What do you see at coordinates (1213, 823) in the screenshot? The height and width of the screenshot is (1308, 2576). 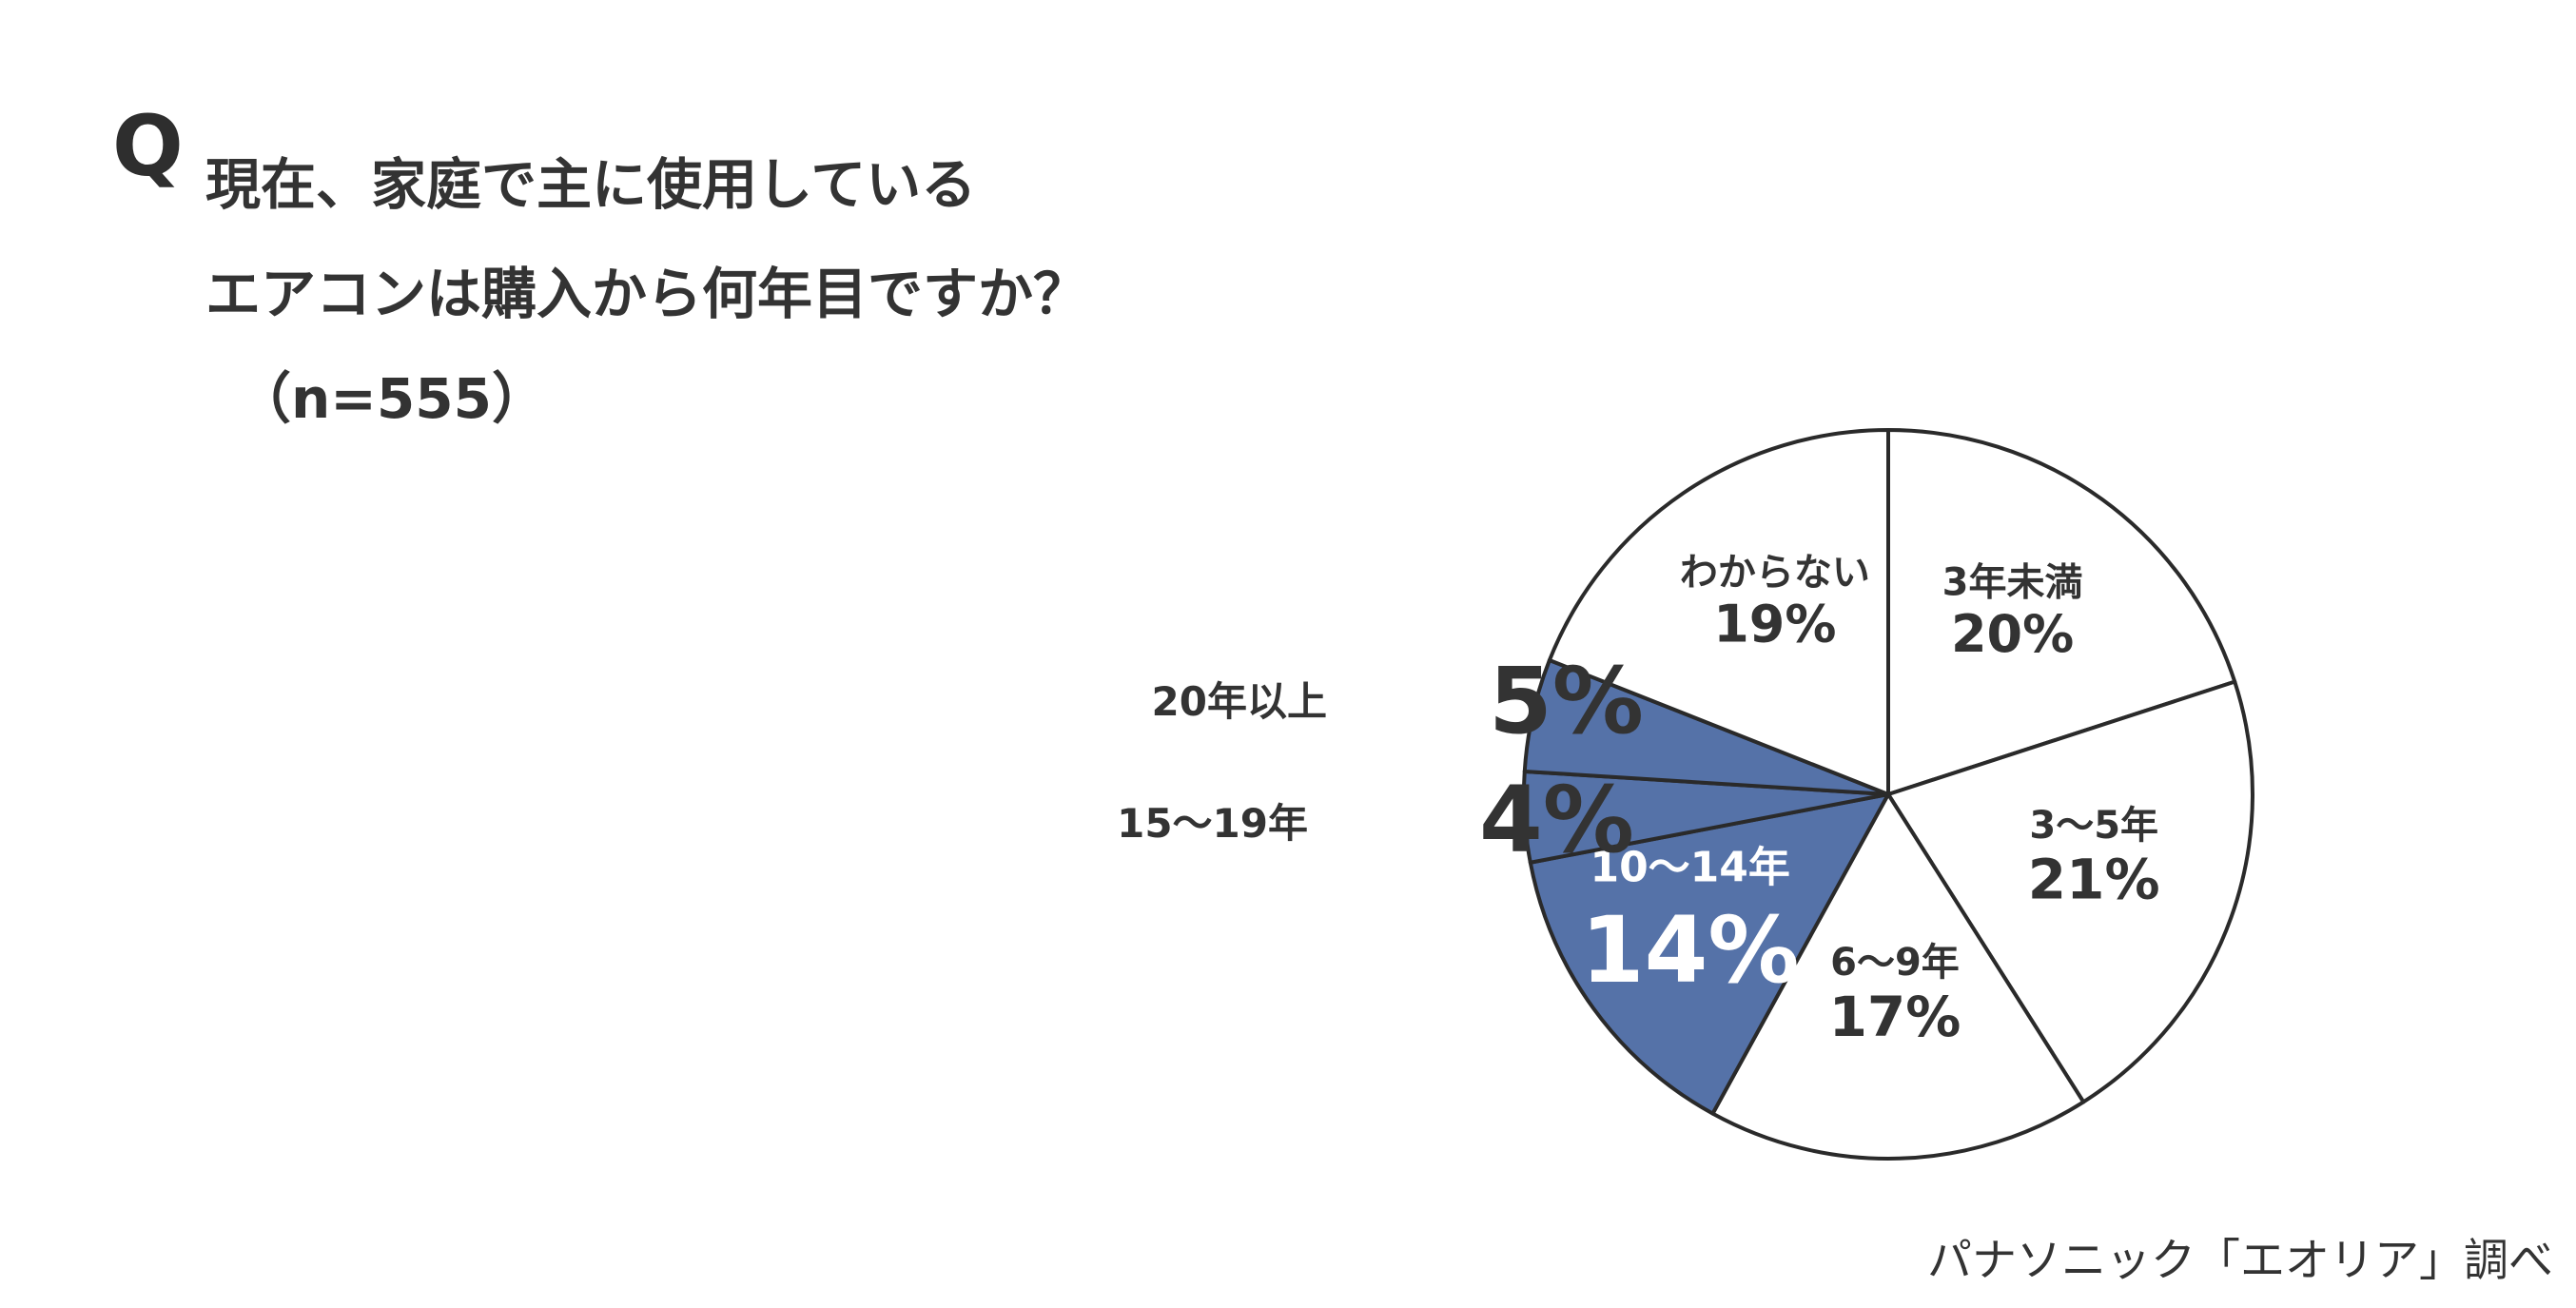 I see `slice-label: 15〜19年` at bounding box center [1213, 823].